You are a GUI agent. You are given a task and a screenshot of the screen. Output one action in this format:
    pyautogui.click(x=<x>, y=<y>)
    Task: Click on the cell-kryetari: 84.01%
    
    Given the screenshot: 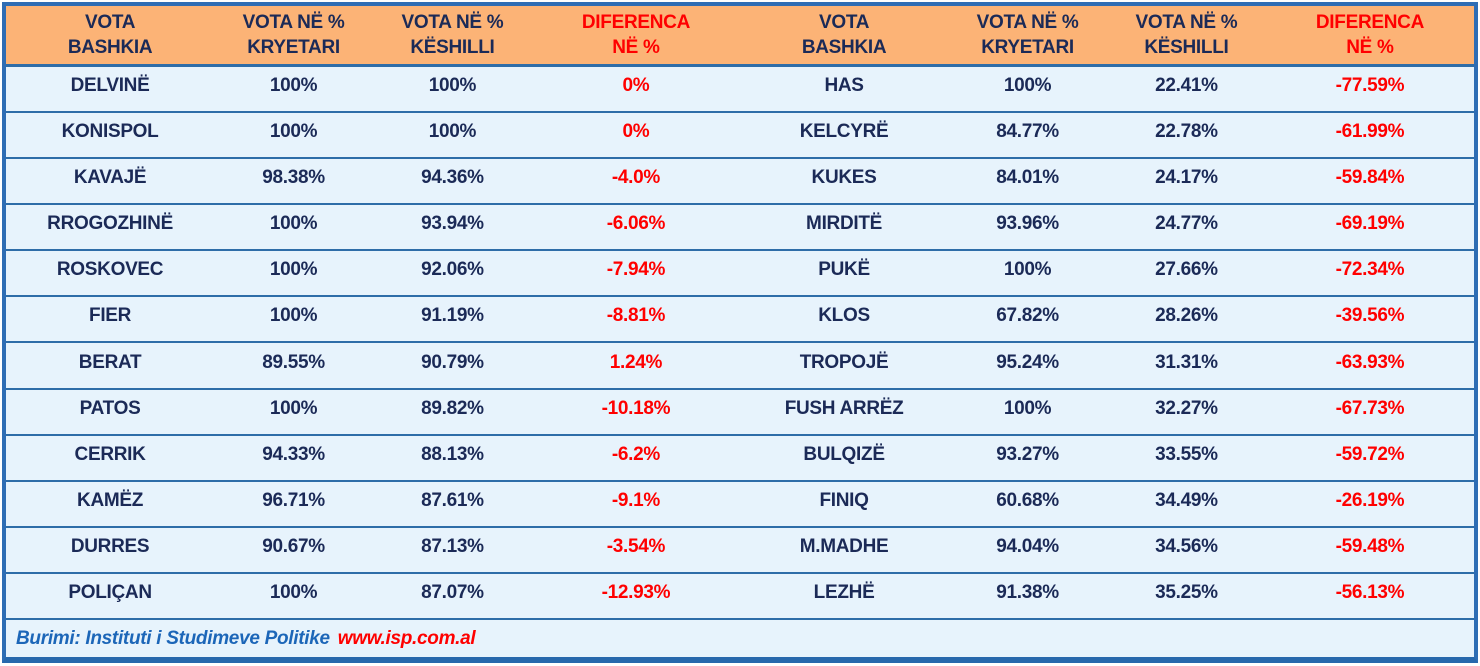 What is the action you would take?
    pyautogui.click(x=1027, y=178)
    